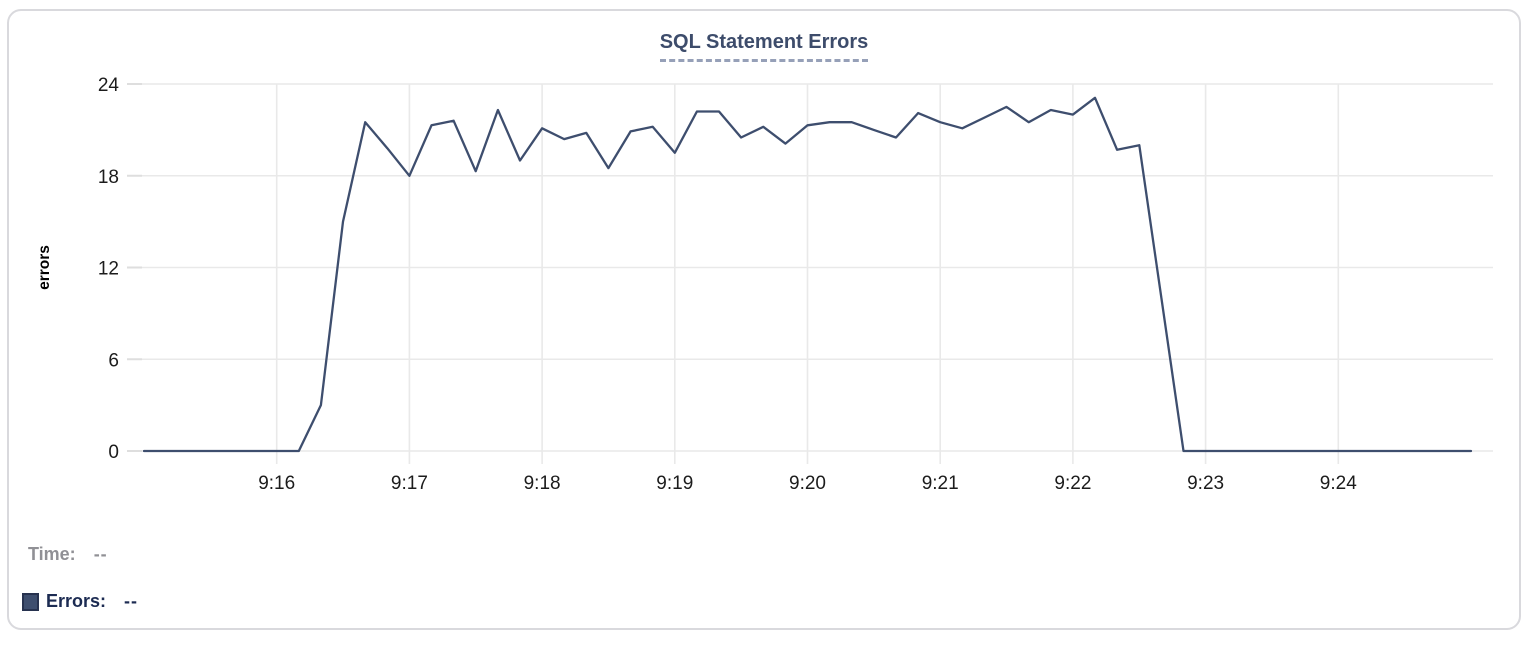 The height and width of the screenshot is (652, 1528). Describe the element at coordinates (113, 360) in the screenshot. I see `y-tick-label: 6` at that location.